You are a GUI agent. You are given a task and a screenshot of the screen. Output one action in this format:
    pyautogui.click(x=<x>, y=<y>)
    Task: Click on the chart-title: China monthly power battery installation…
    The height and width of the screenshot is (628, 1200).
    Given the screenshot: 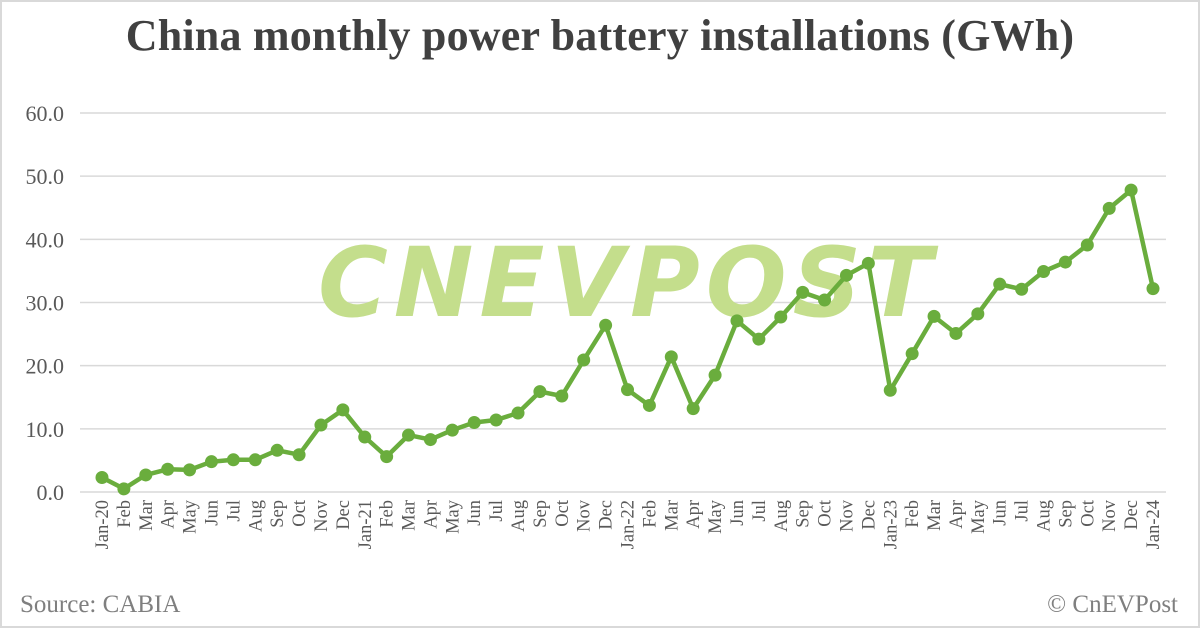 What is the action you would take?
    pyautogui.click(x=600, y=35)
    